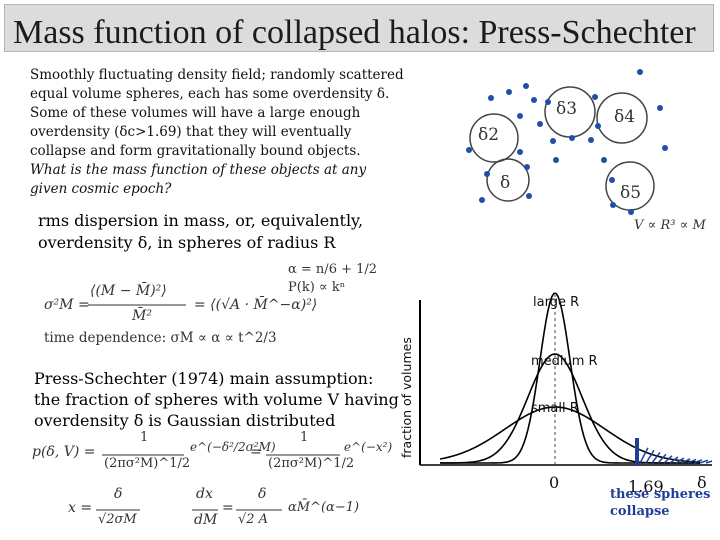 Image resolution: width=720 pixels, height=540 pixels. I want to click on gaussian-lhs: p(δ, V) =, so click(64, 452).